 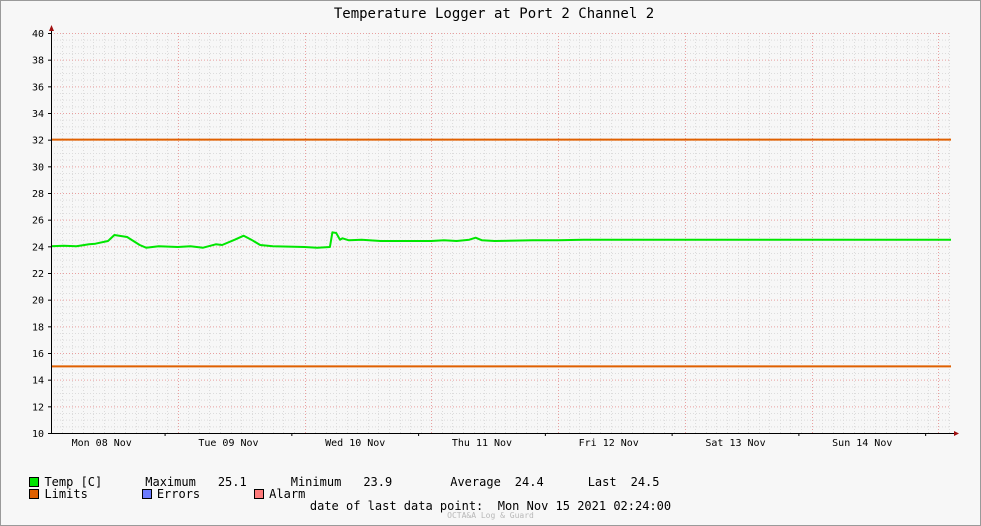 What do you see at coordinates (38, 381) in the screenshot?
I see `y-tick-label: 14` at bounding box center [38, 381].